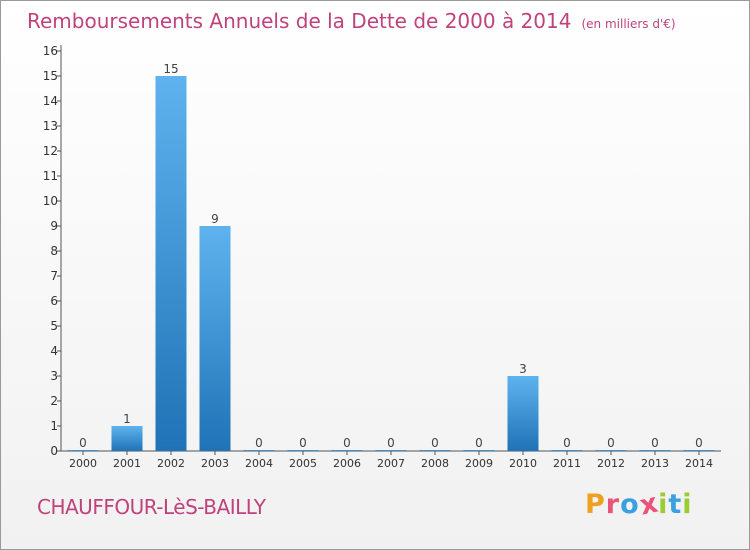  What do you see at coordinates (127, 419) in the screenshot?
I see `data-label: 1` at bounding box center [127, 419].